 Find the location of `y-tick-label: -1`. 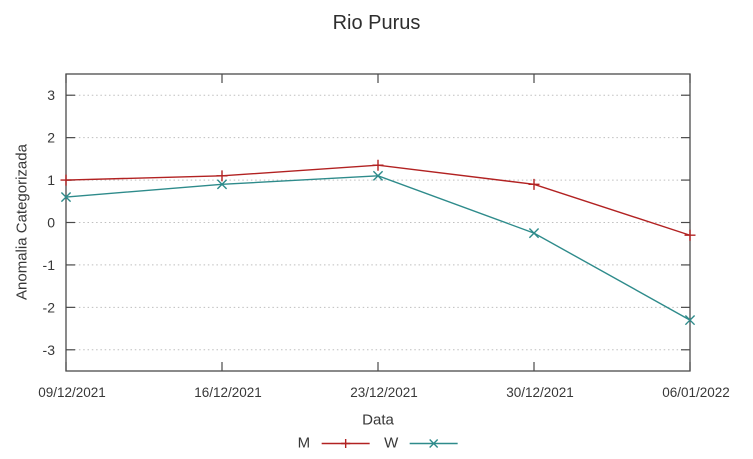

y-tick-label: -1 is located at coordinates (49, 265).